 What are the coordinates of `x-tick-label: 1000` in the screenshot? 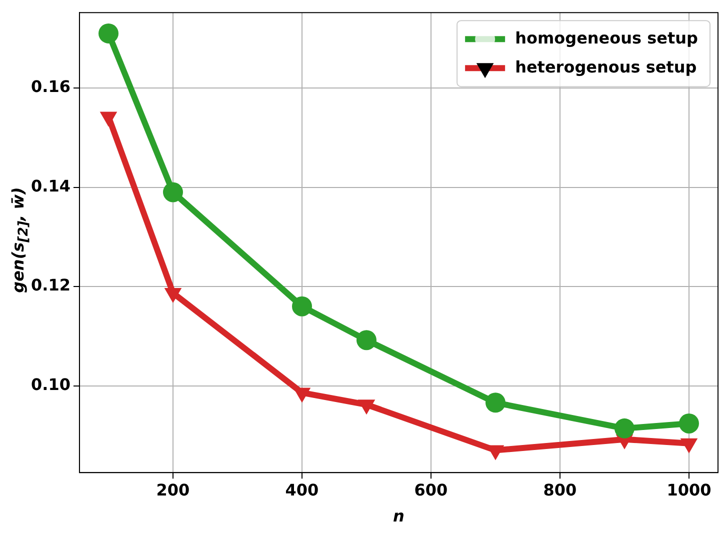 It's located at (689, 490).